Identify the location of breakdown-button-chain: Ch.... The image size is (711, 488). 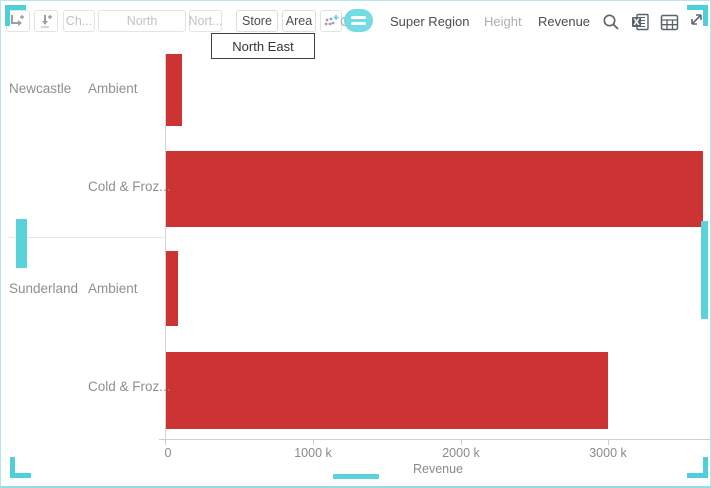
(79, 21).